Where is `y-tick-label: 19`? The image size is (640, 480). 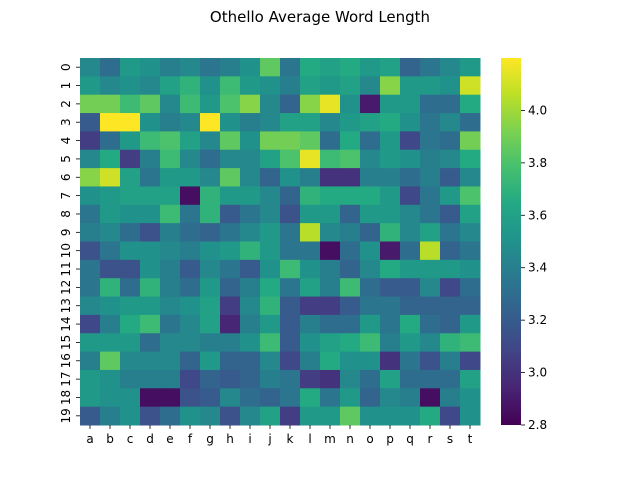
y-tick-label: 19 is located at coordinates (66, 415).